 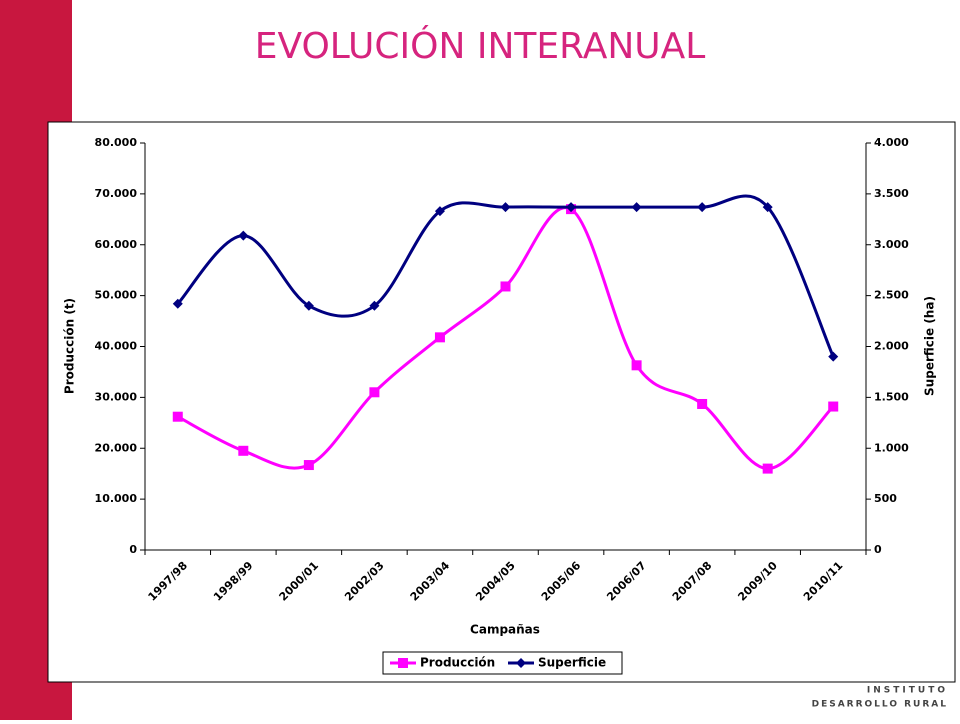 I want to click on y-tick-label: 70.000, so click(x=116, y=193).